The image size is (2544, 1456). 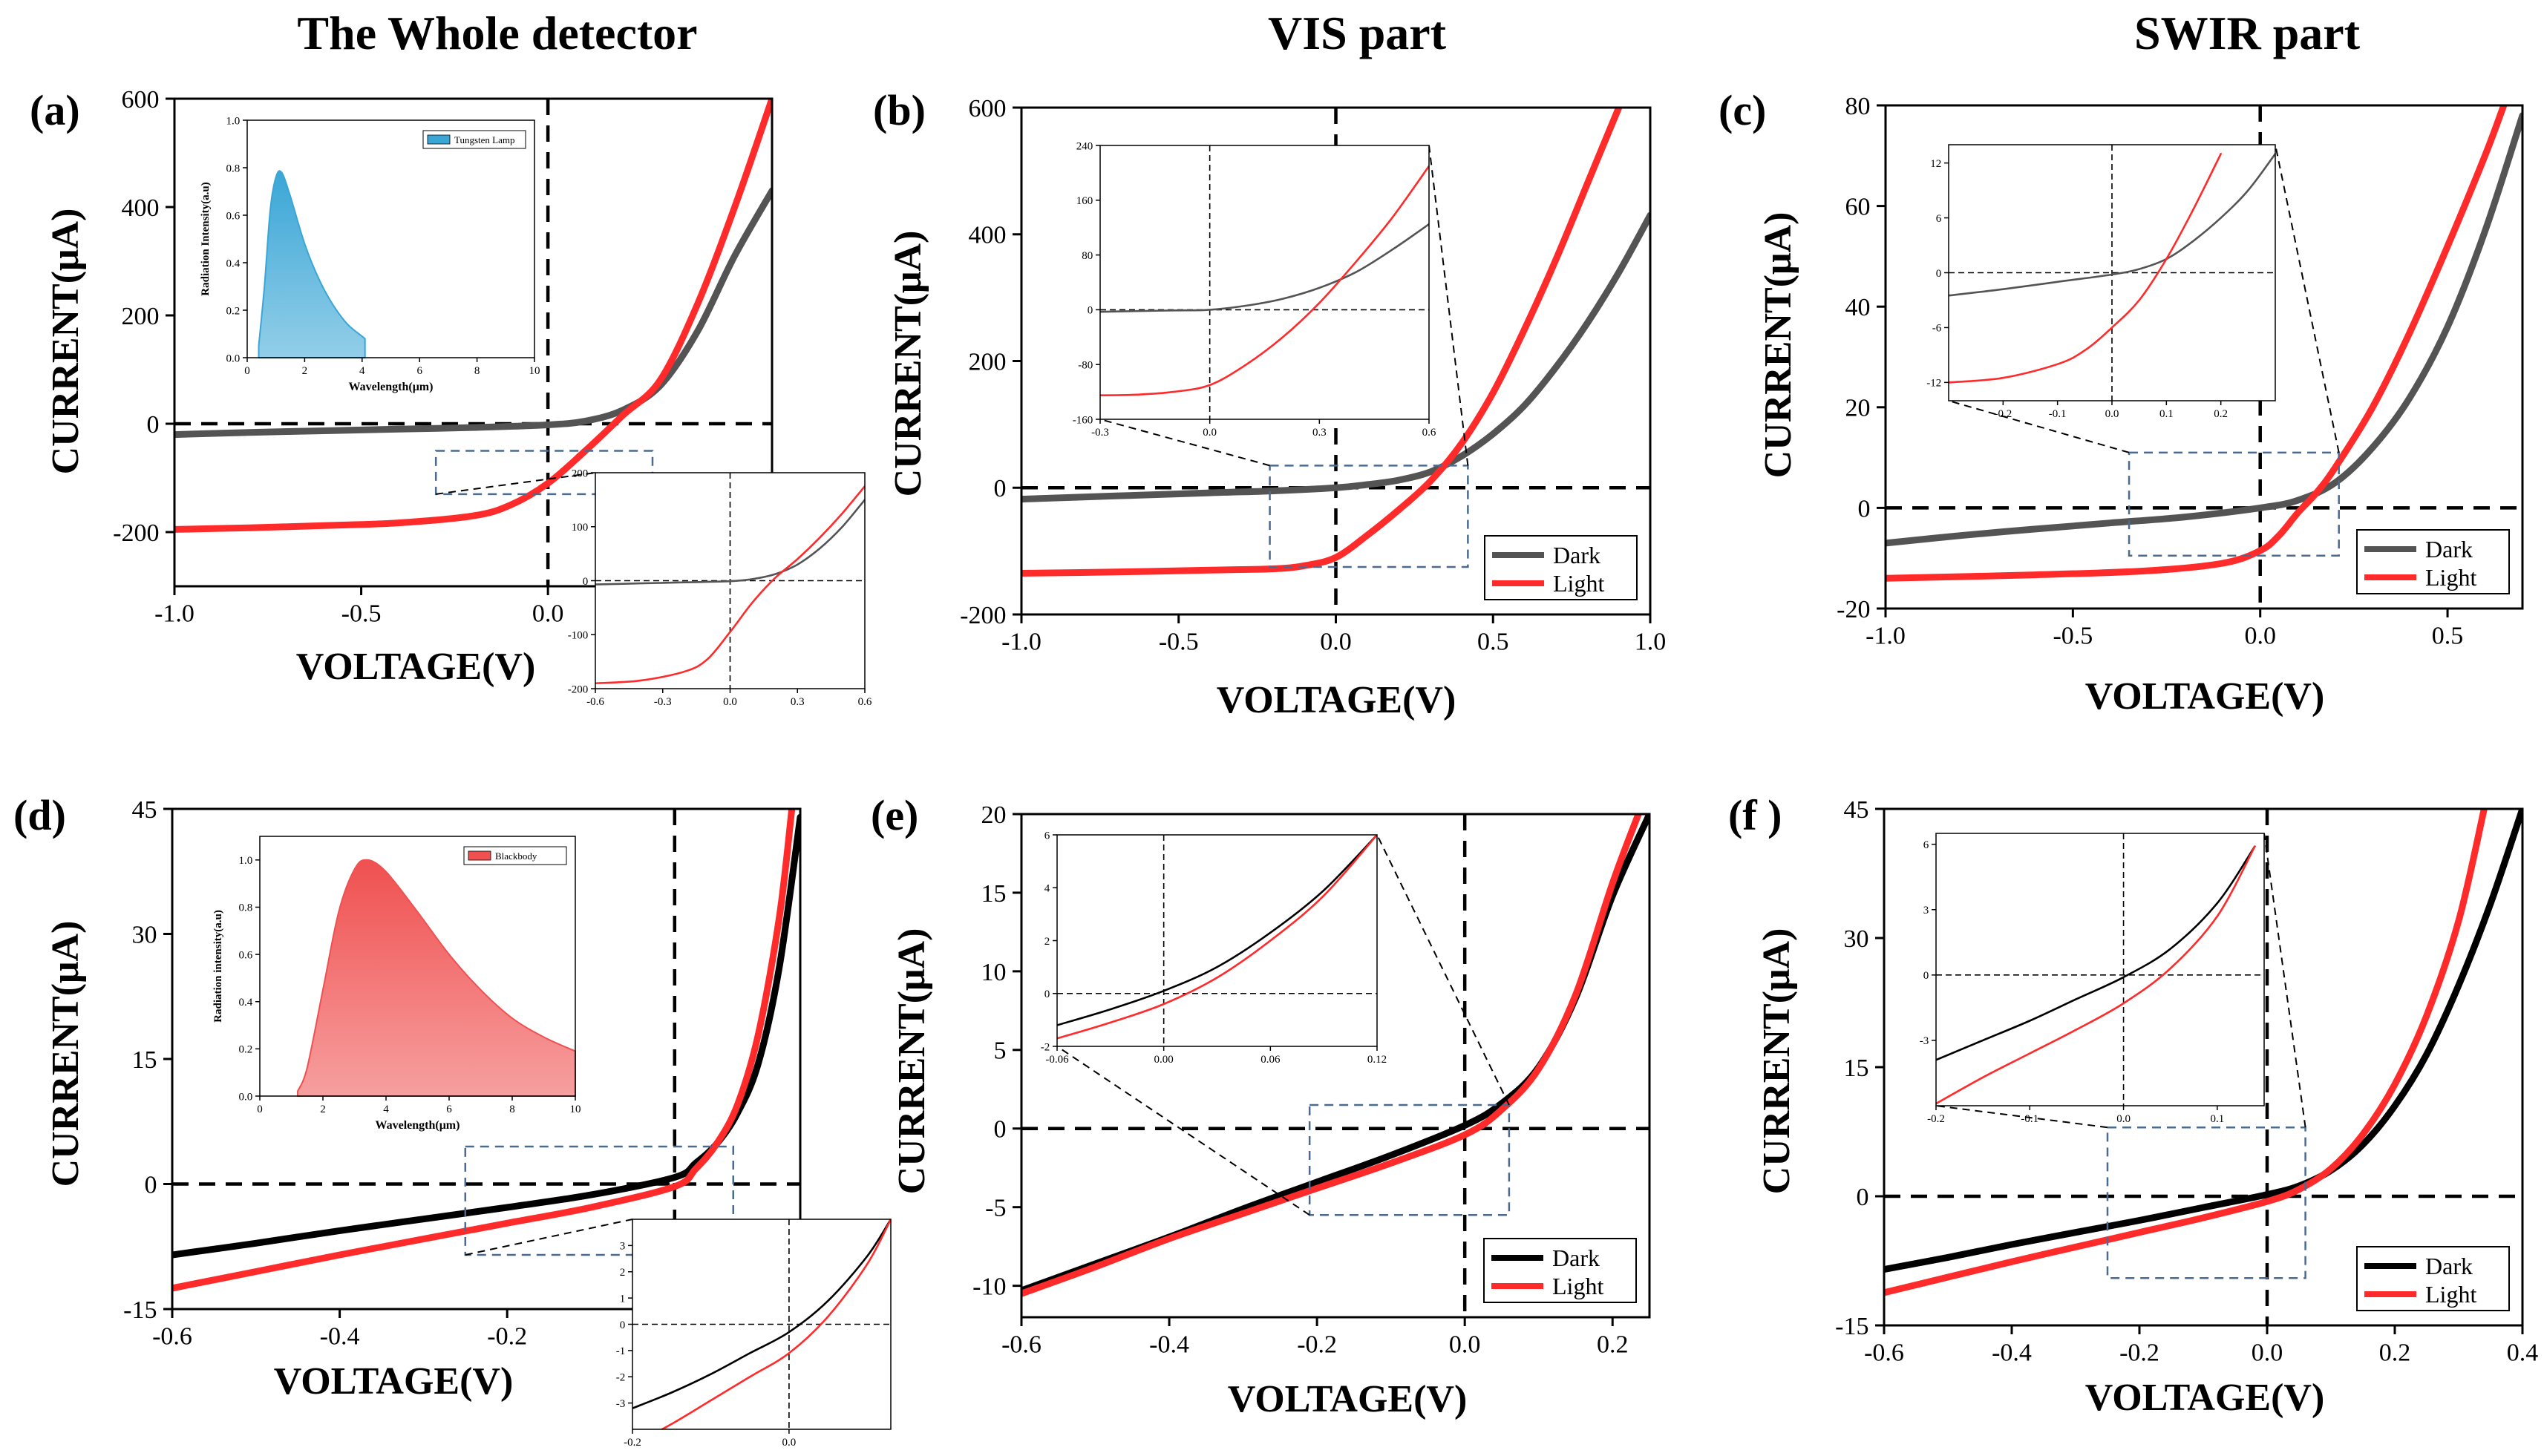 I want to click on main-y-tick-label: 600, so click(x=988, y=109).